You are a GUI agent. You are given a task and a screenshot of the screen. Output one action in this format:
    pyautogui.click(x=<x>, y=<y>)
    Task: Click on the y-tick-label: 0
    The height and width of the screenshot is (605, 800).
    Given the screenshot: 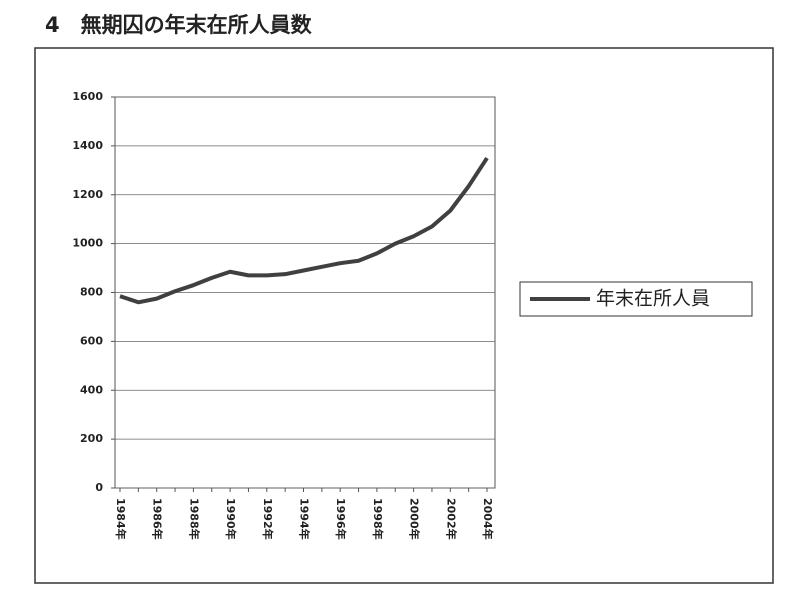 What is the action you would take?
    pyautogui.click(x=99, y=487)
    